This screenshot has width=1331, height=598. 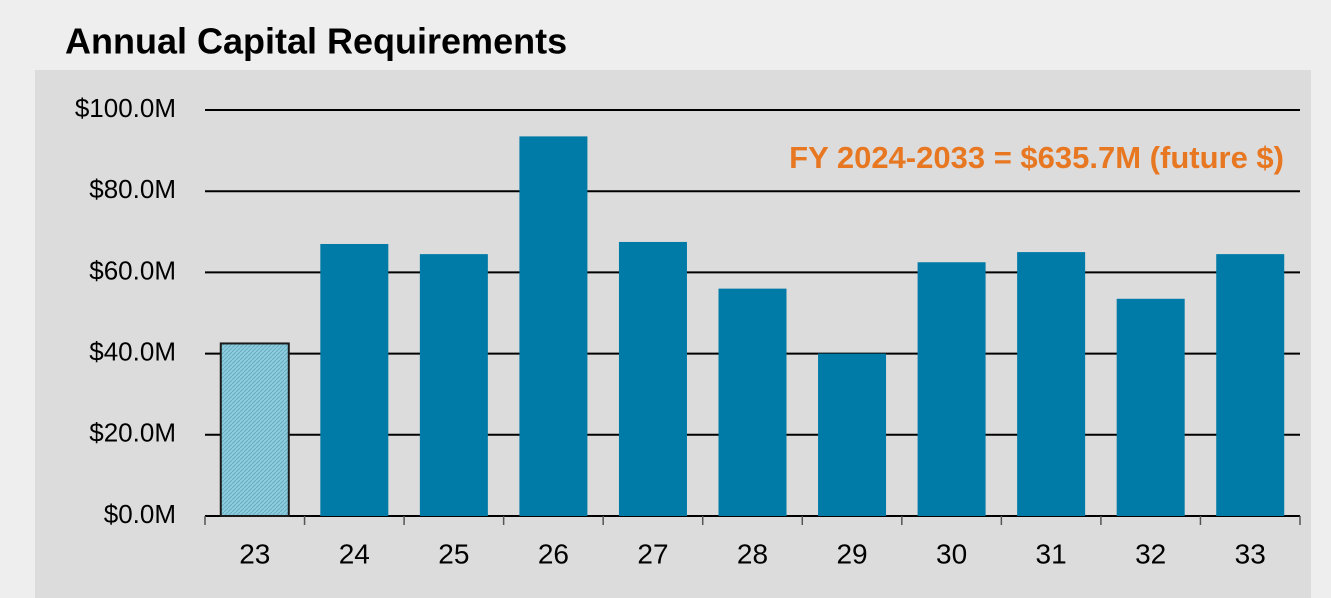 What do you see at coordinates (132, 433) in the screenshot?
I see `y-tick-label: $20.0M` at bounding box center [132, 433].